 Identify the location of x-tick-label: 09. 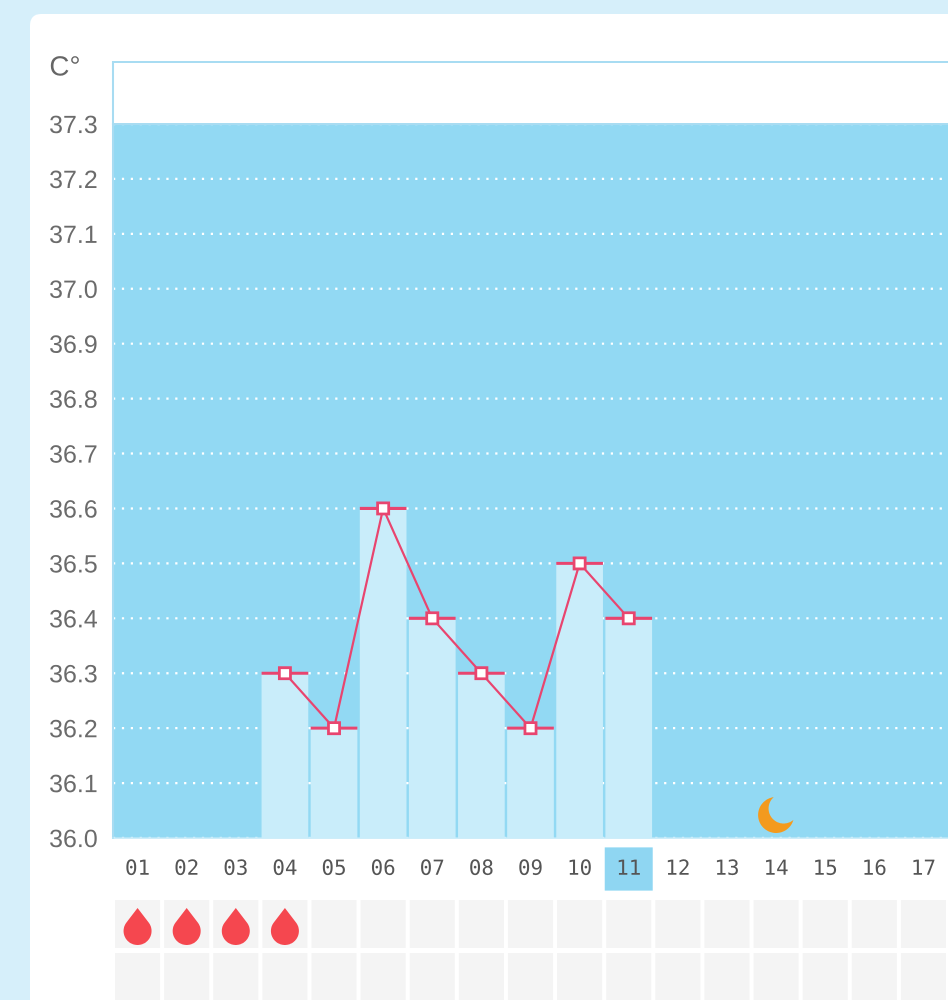
(530, 867).